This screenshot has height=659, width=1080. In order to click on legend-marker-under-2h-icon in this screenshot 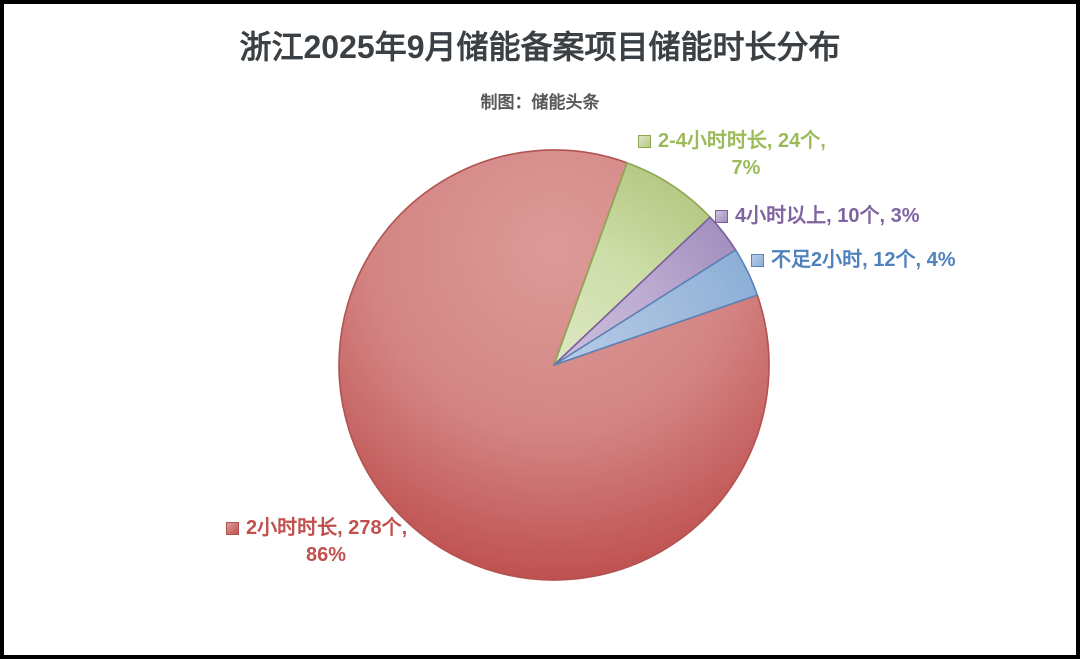, I will do `click(757, 260)`.